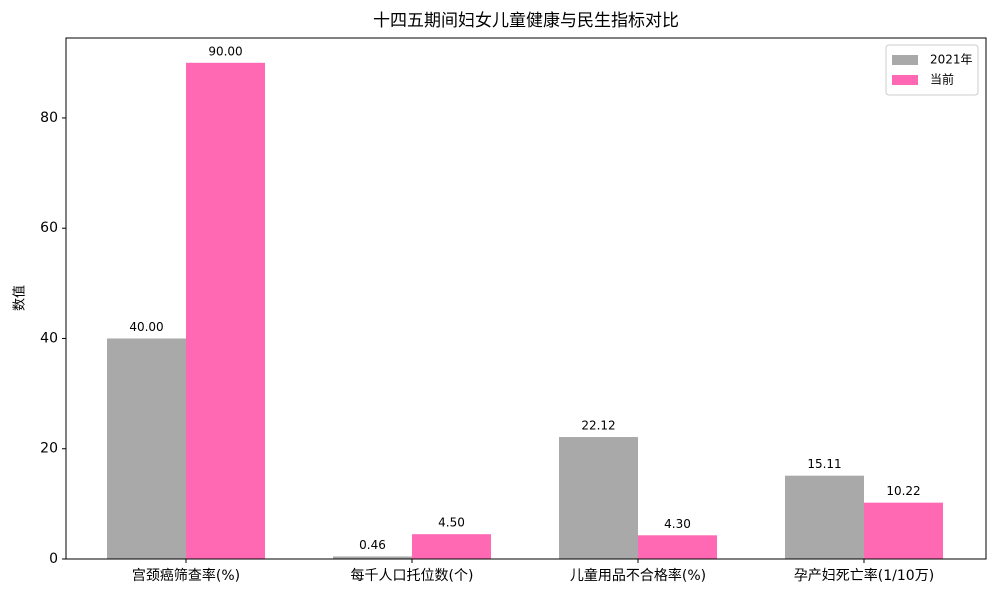 The image size is (1000, 600). Describe the element at coordinates (451, 523) in the screenshot. I see `value-label: 4.50` at that location.